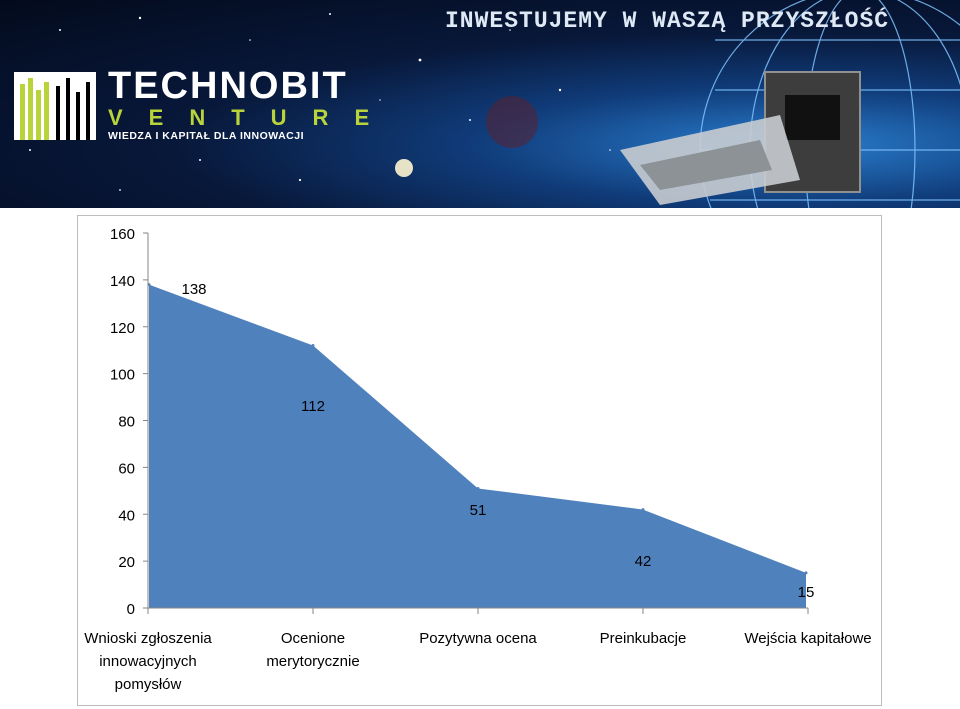 Image resolution: width=960 pixels, height=709 pixels. Describe the element at coordinates (122, 328) in the screenshot. I see `y-tick-label: 120` at that location.